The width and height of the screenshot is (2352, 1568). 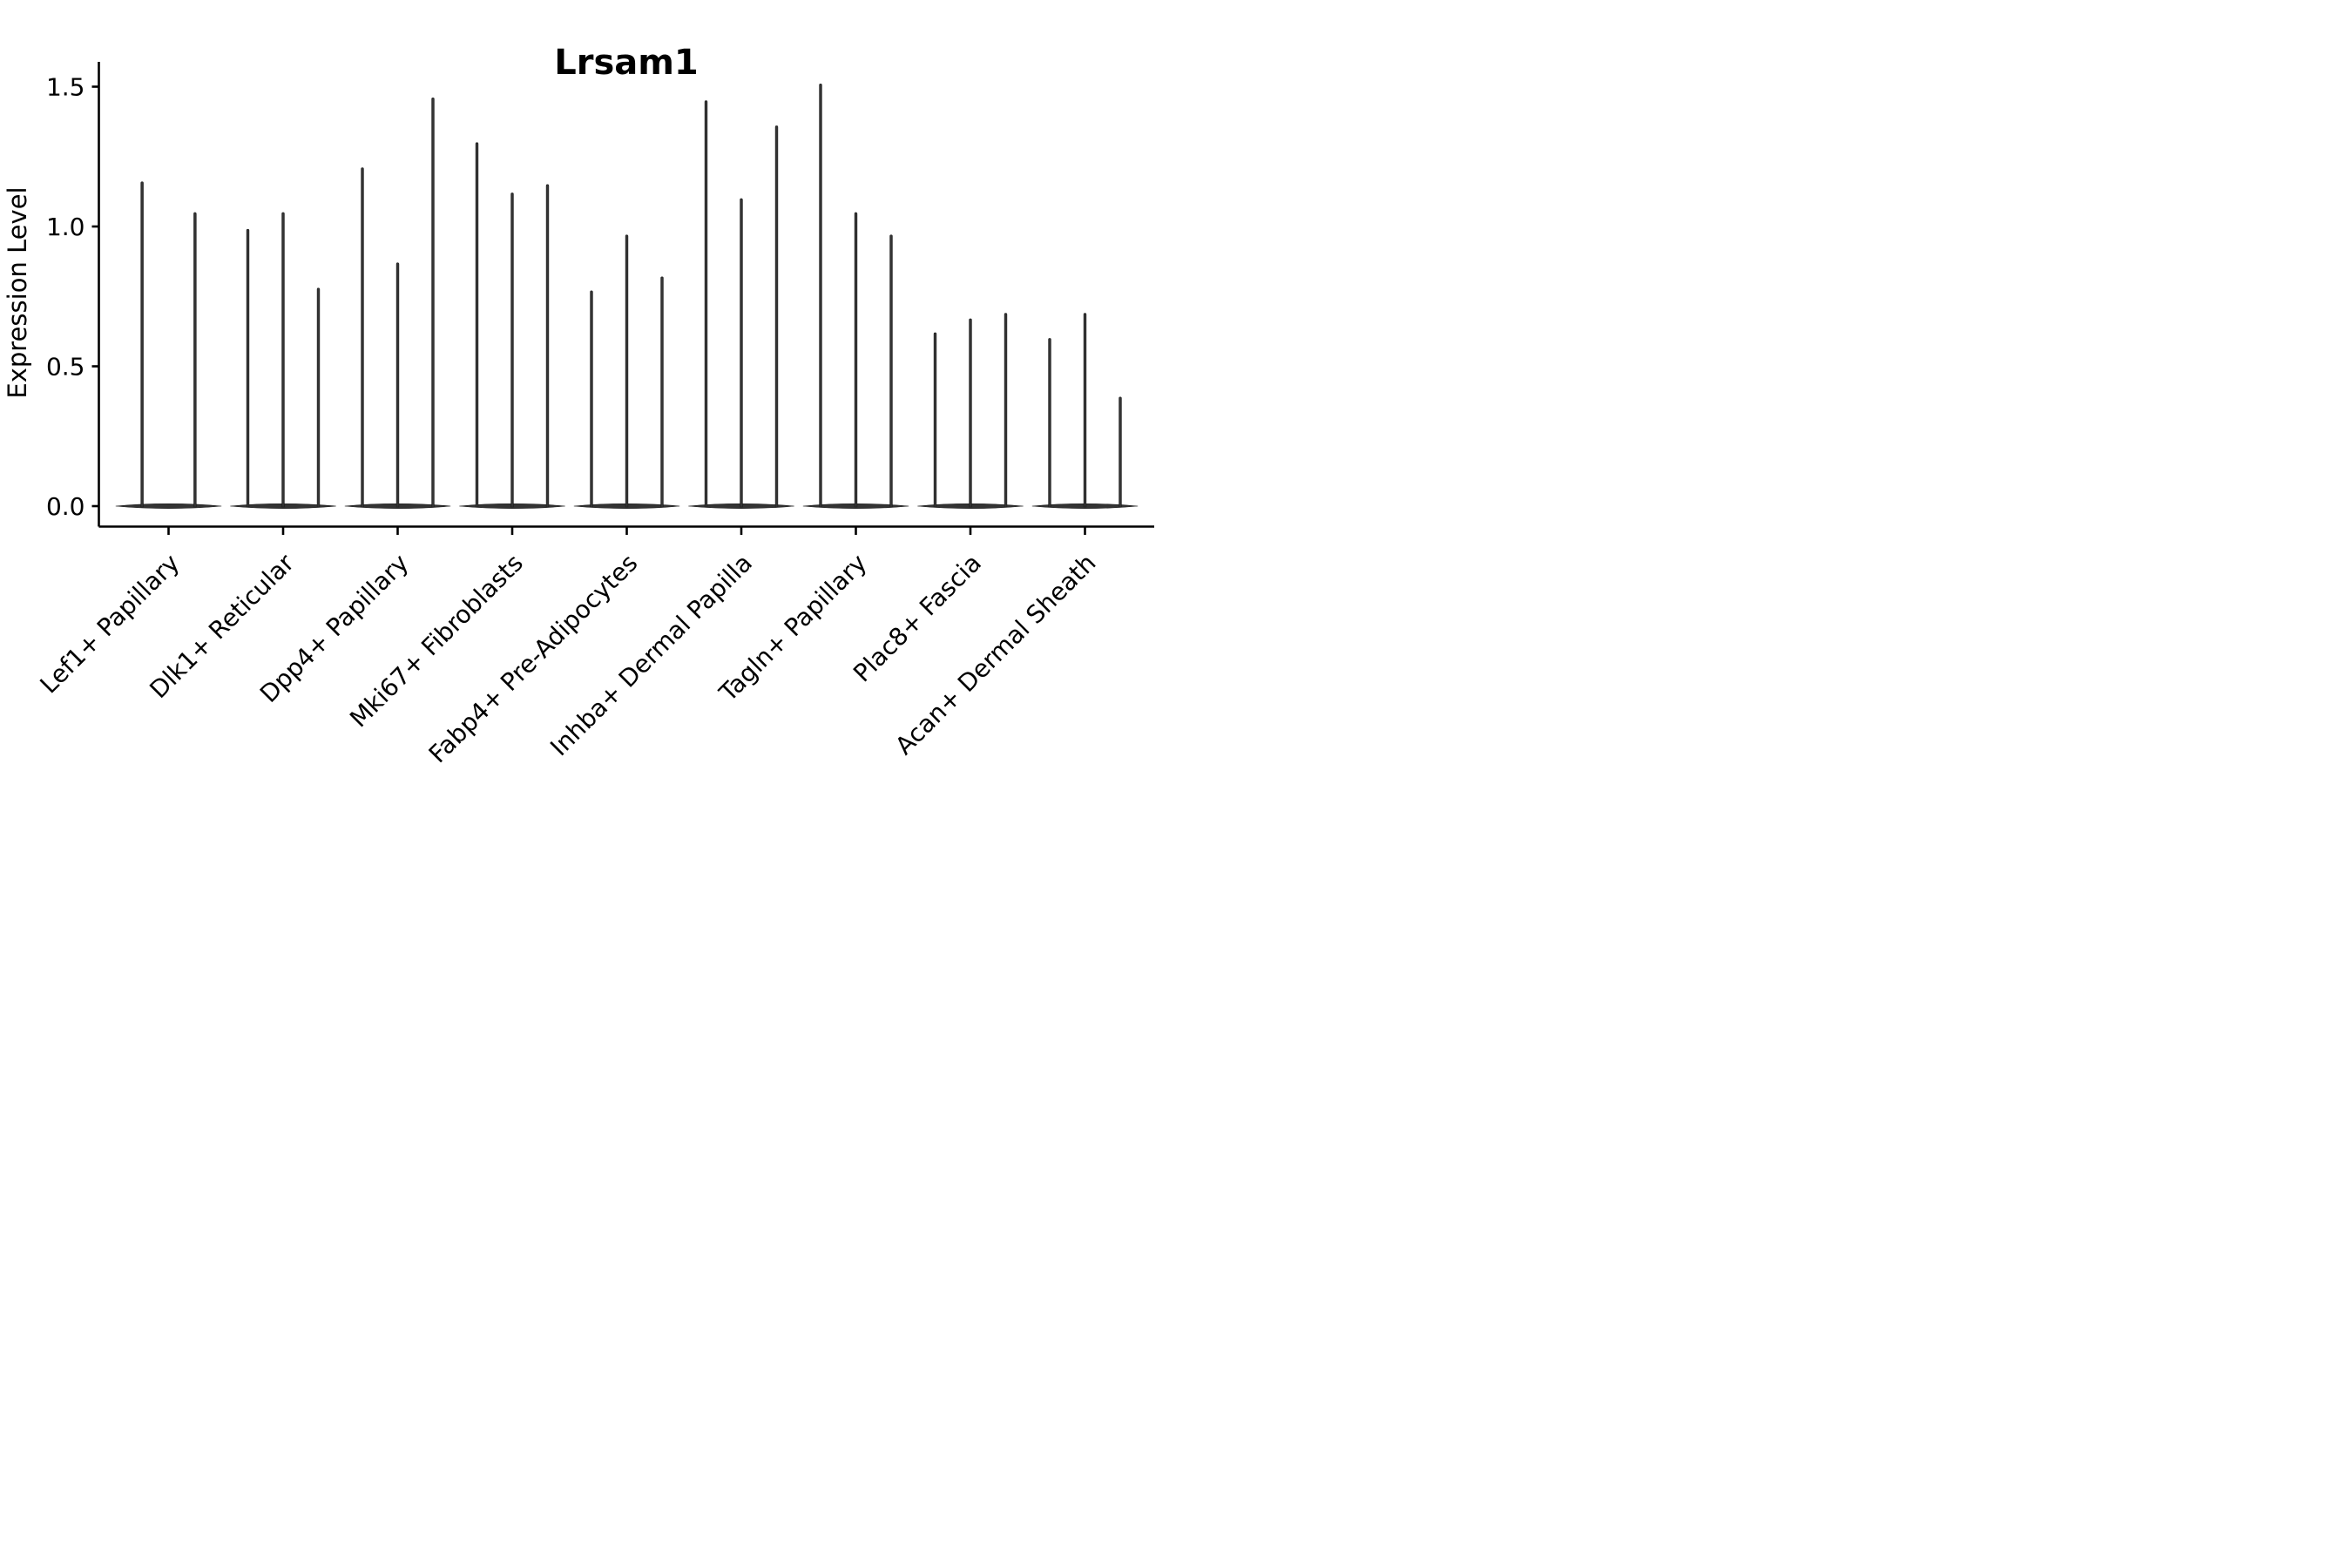 I want to click on y-tick-label: 0.0, so click(x=66, y=506).